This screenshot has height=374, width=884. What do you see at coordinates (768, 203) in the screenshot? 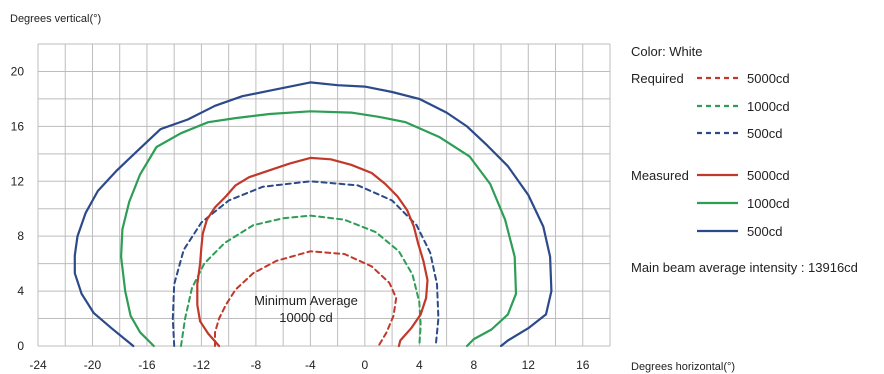
I see `legend-label-measured-1000cd: 1000cd` at bounding box center [768, 203].